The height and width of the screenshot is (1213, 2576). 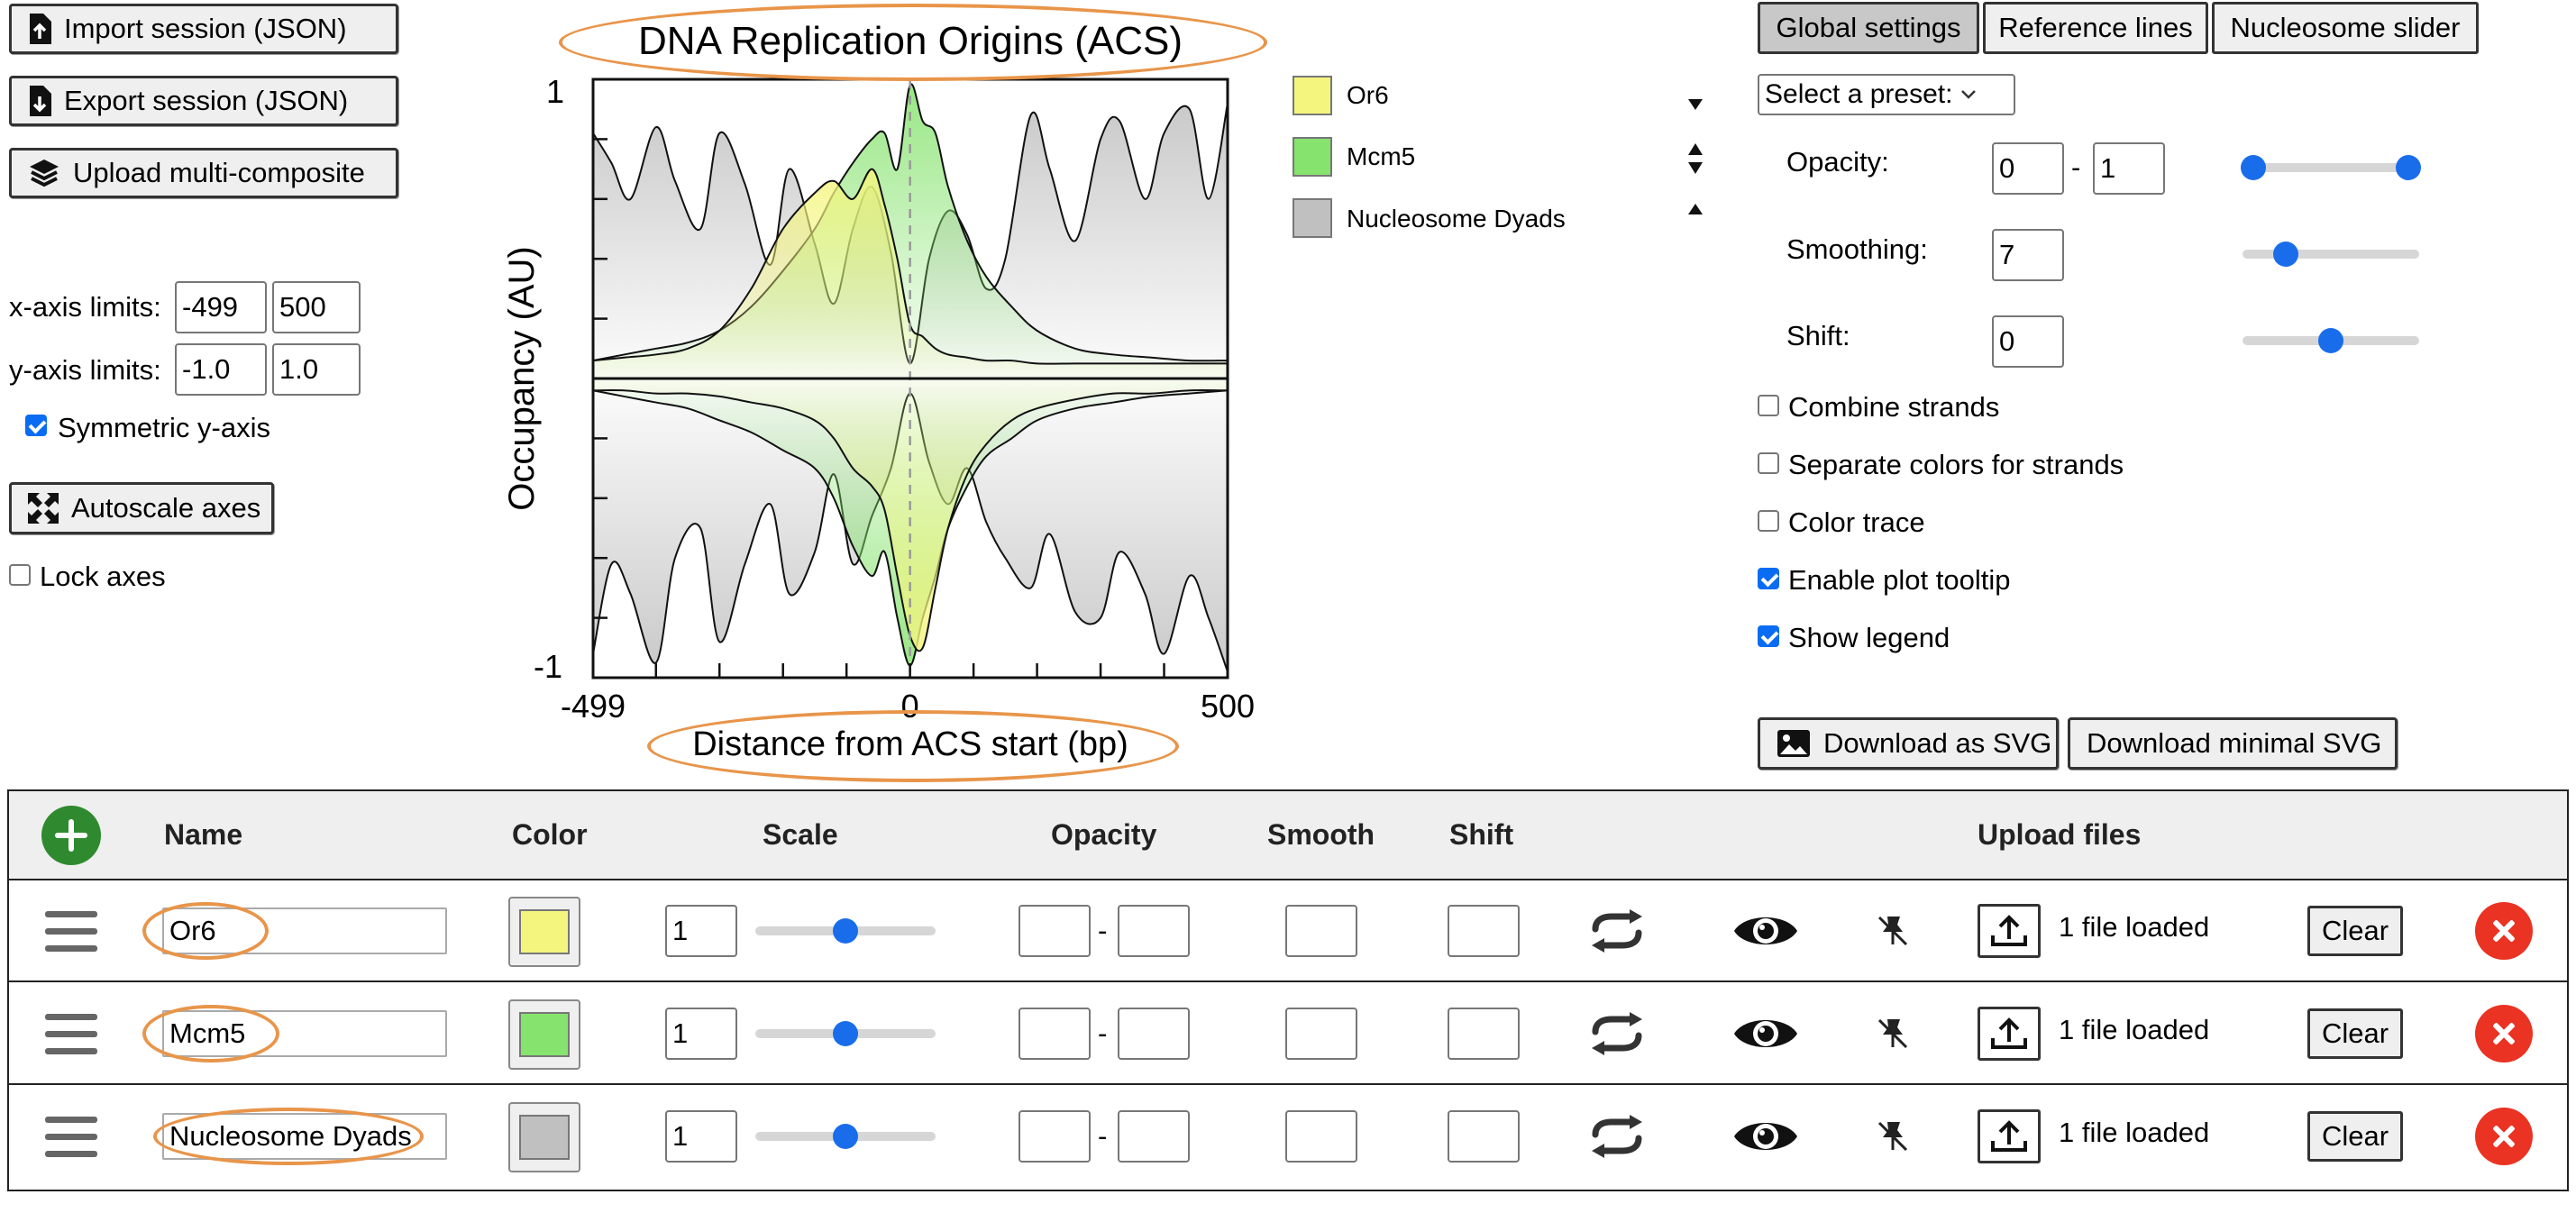 What do you see at coordinates (2331, 167) in the screenshot?
I see `opacity-range-slider` at bounding box center [2331, 167].